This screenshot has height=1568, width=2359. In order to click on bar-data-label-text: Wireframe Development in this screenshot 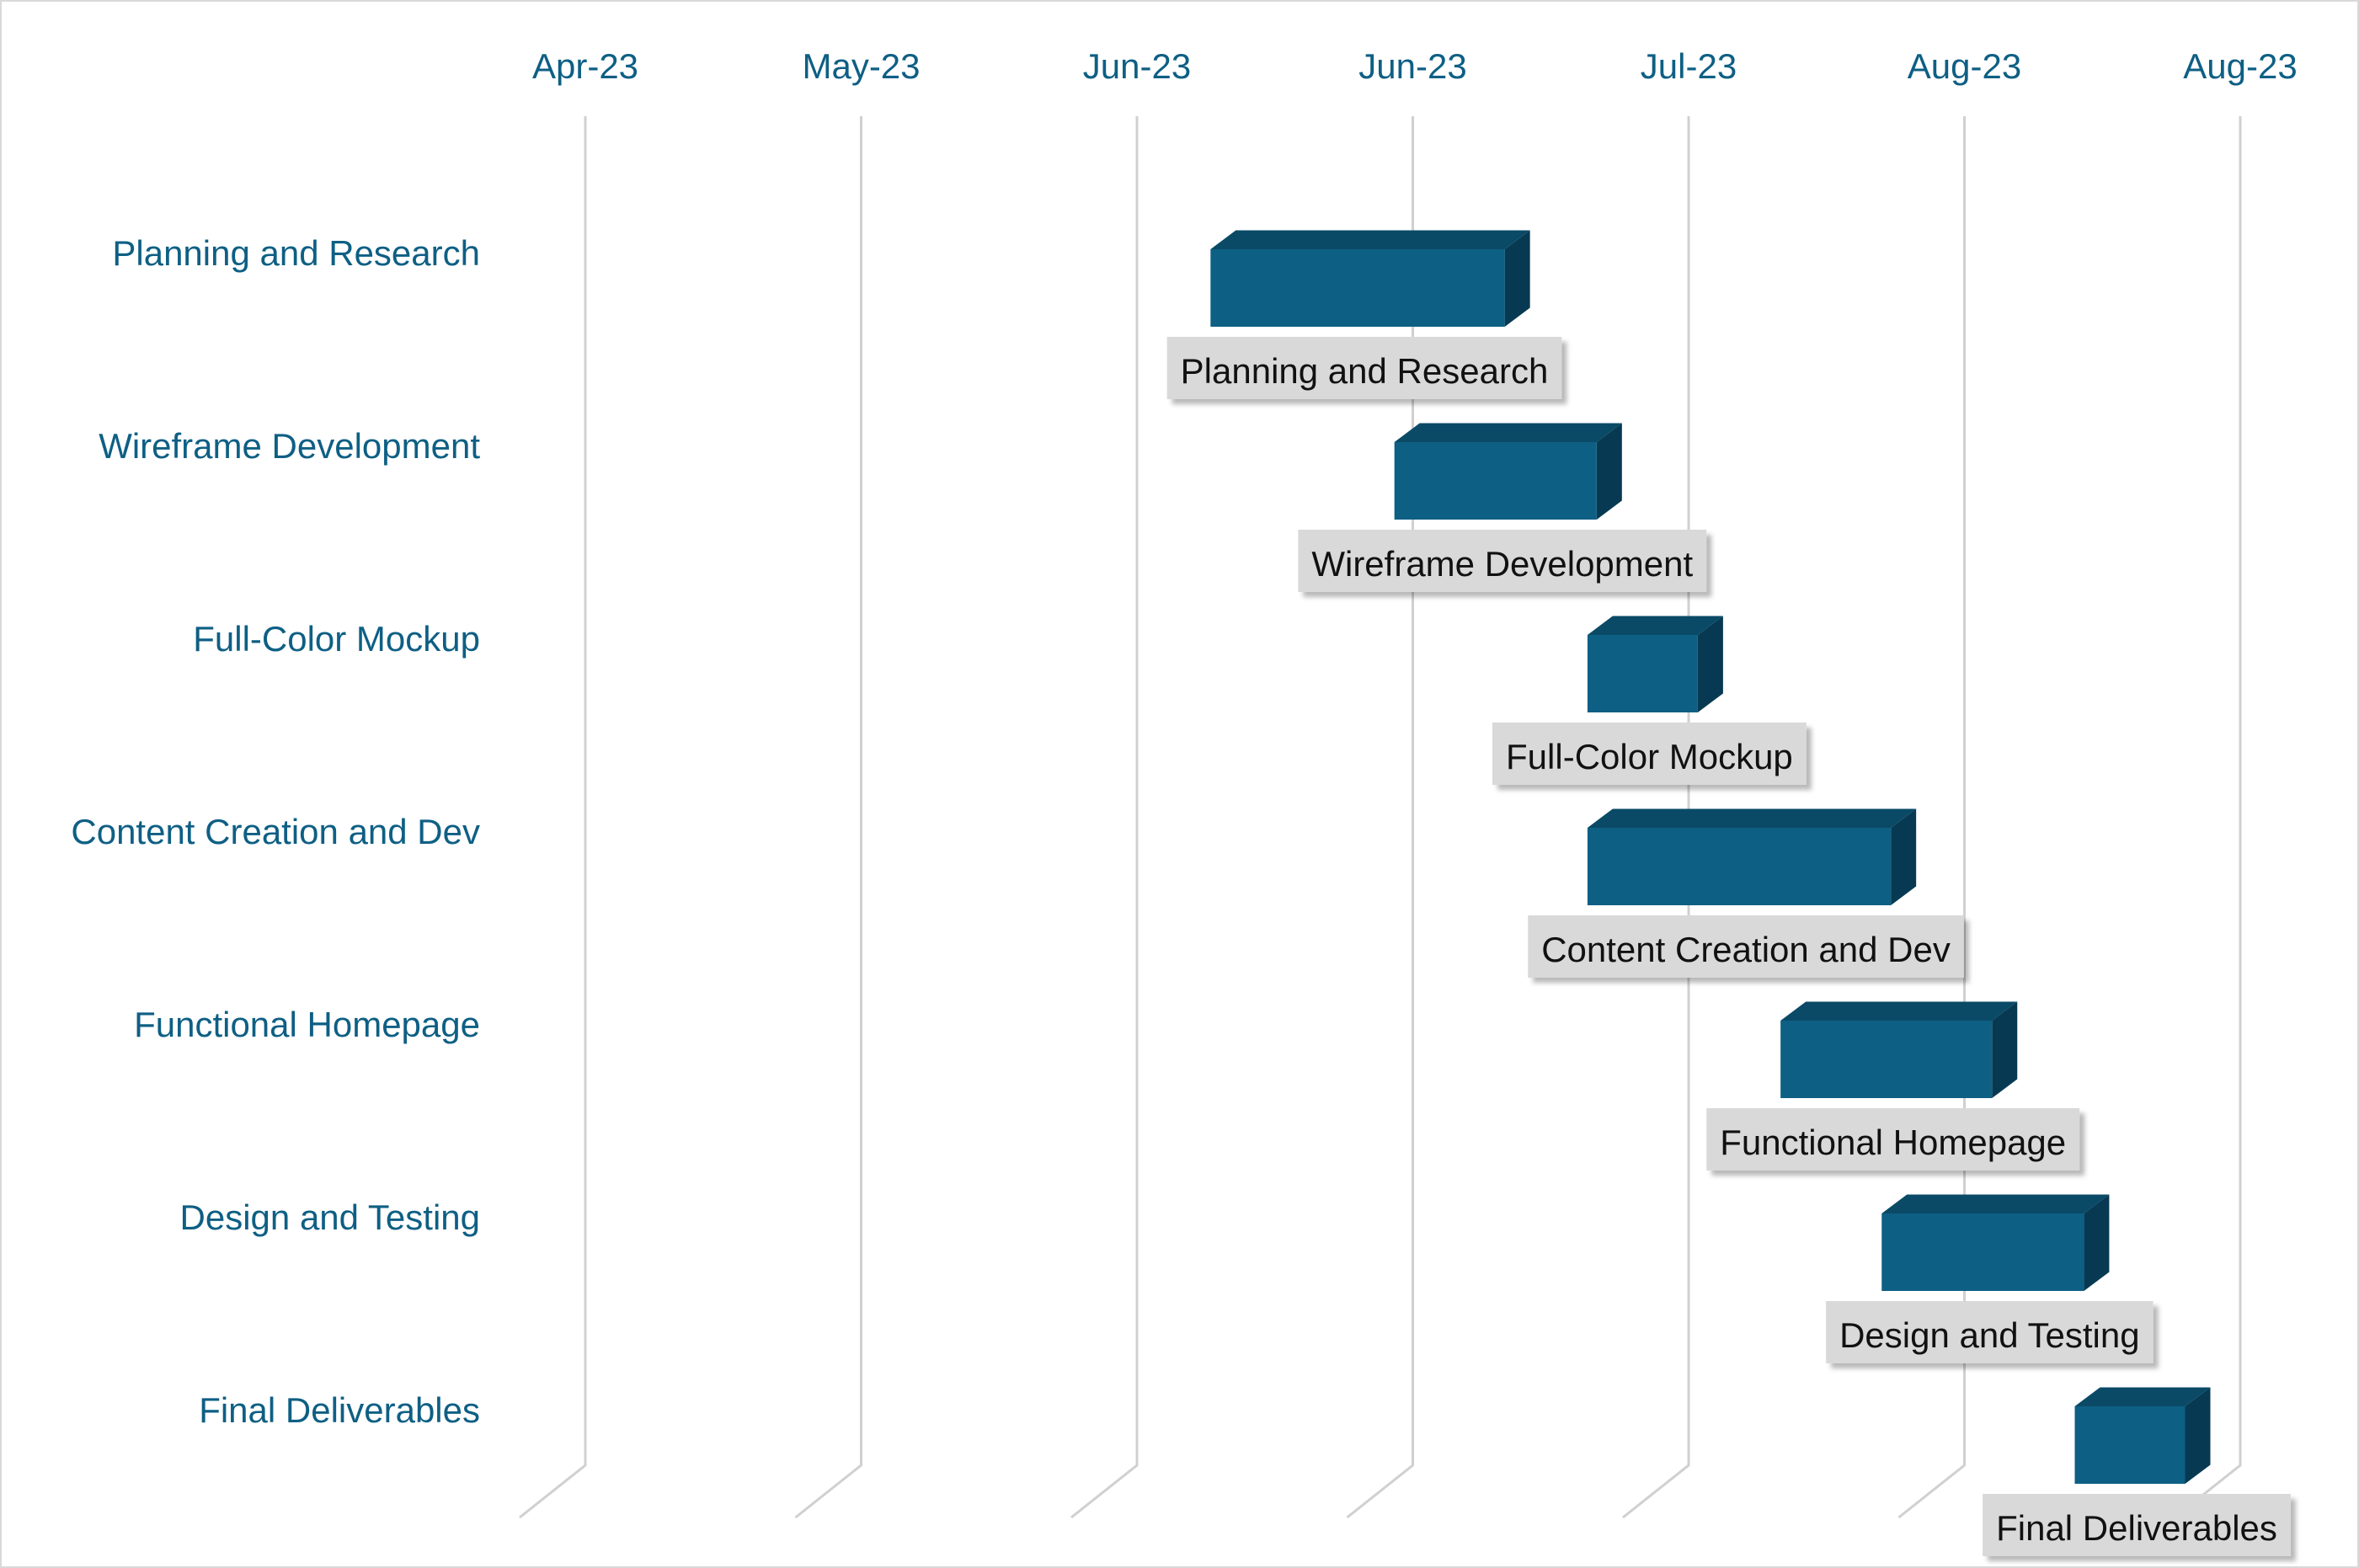, I will do `click(1502, 564)`.